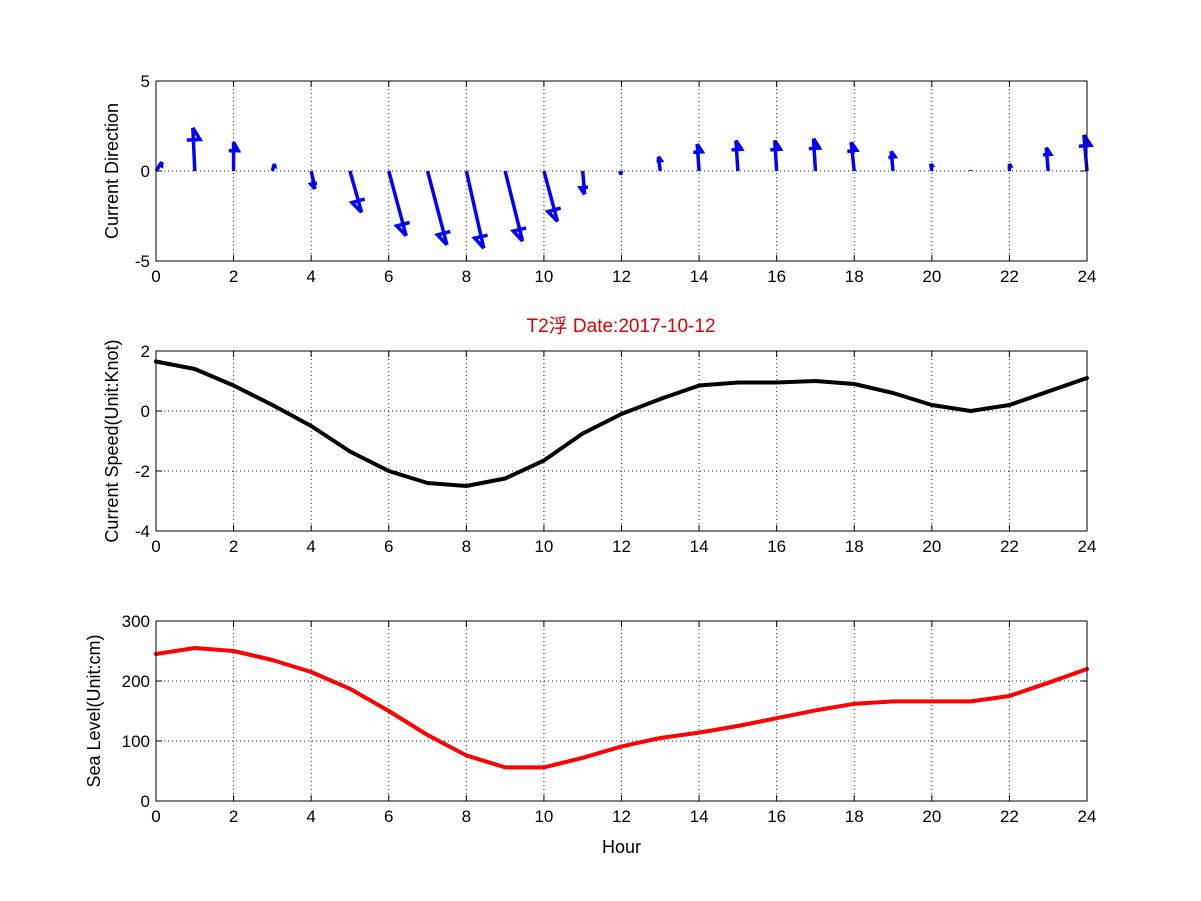 This screenshot has height=901, width=1201. Describe the element at coordinates (112, 440) in the screenshot. I see `y-axis-label: Current Speed(Unit:Knot)` at that location.